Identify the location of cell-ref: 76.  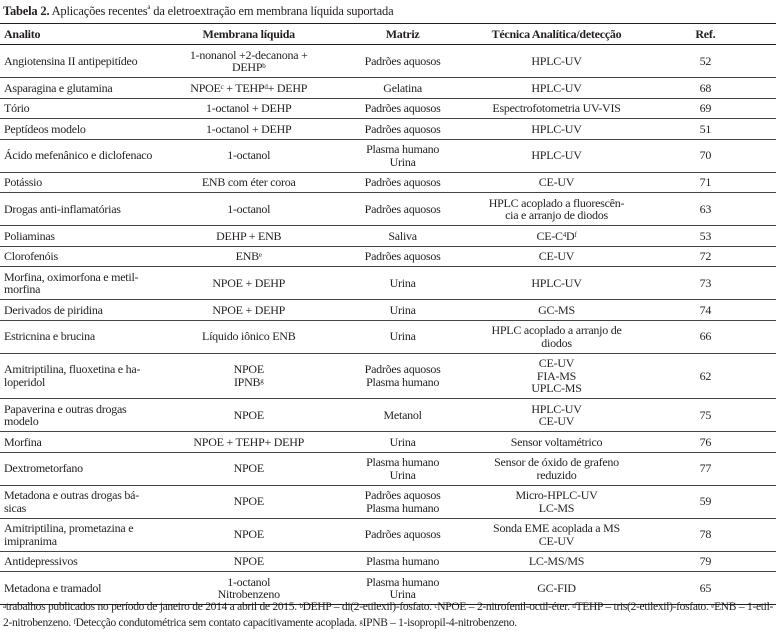
(705, 442).